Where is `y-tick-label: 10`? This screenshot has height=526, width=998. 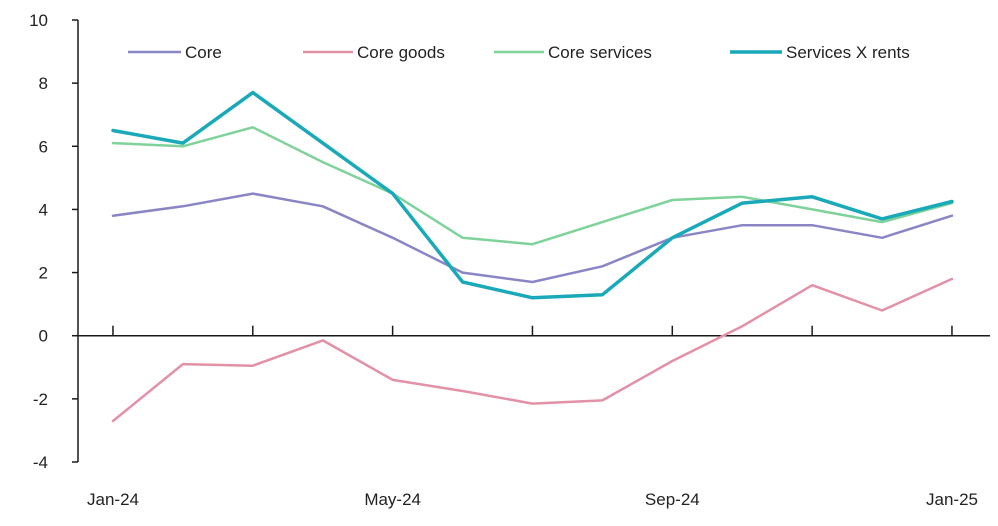
y-tick-label: 10 is located at coordinates (38, 20).